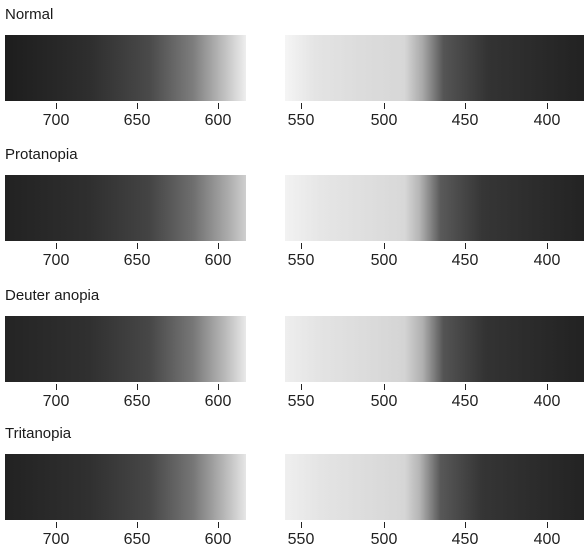  Describe the element at coordinates (41, 154) in the screenshot. I see `panel-title: Protanopia` at that location.